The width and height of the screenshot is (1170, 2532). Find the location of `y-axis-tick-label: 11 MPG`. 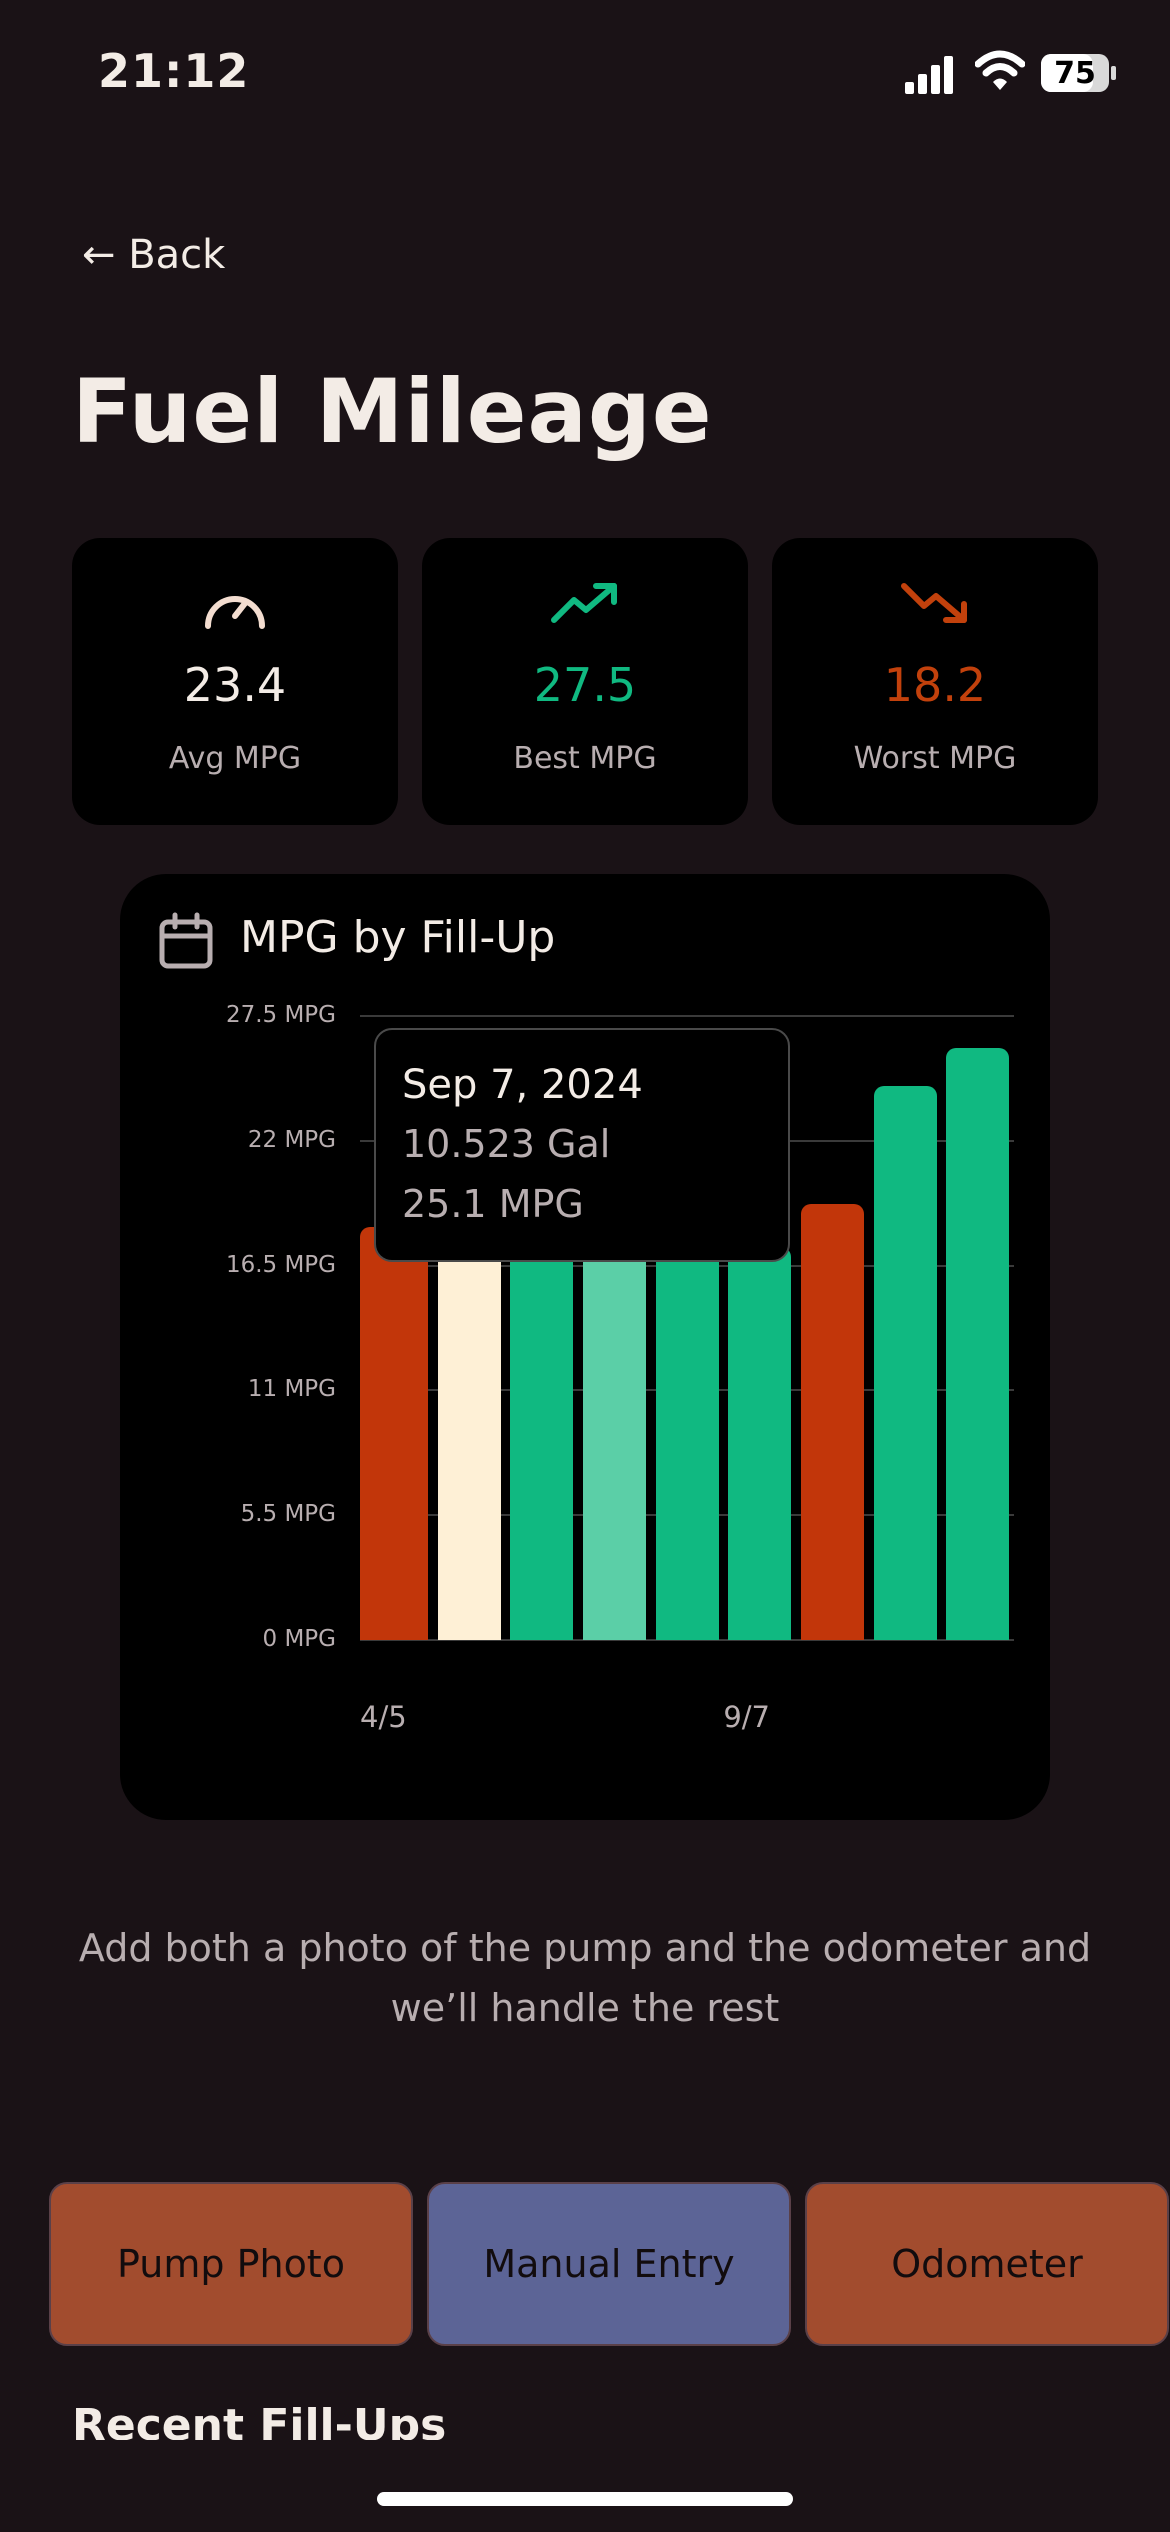

y-axis-tick-label: 11 MPG is located at coordinates (291, 1389).